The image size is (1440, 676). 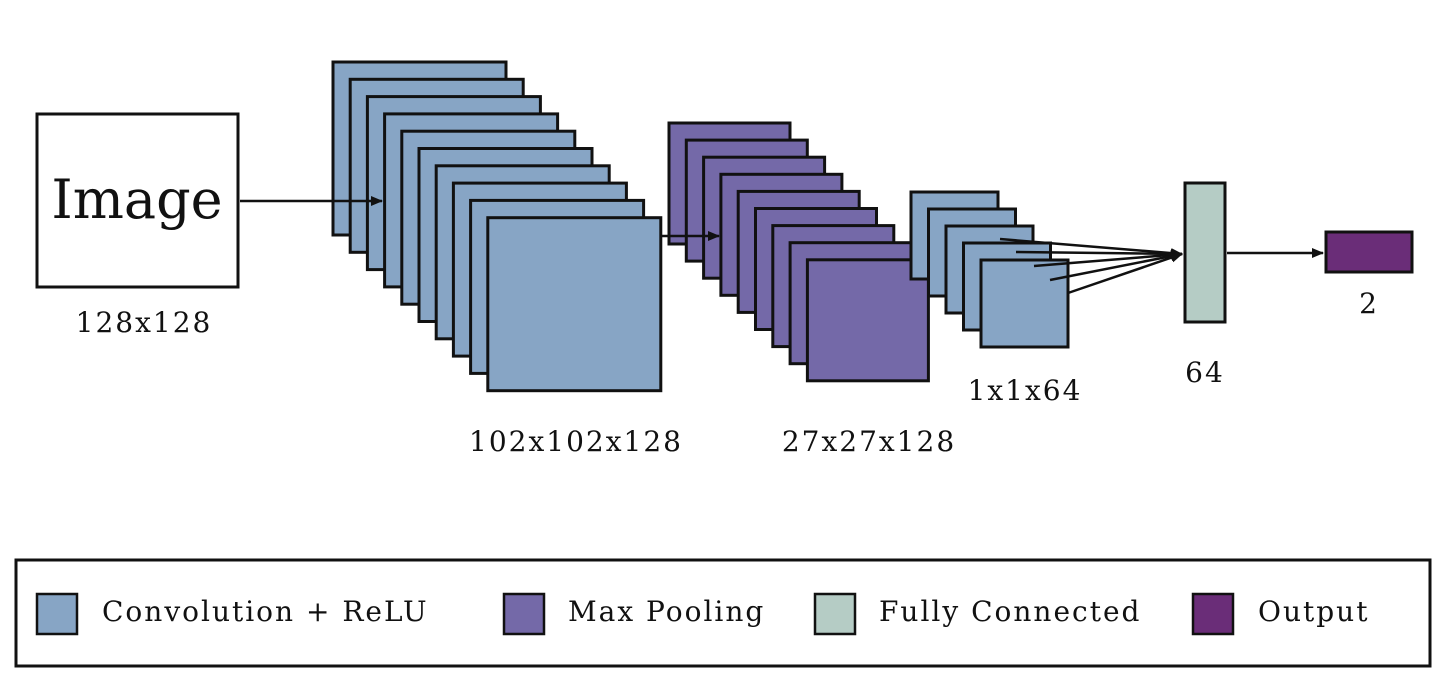 What do you see at coordinates (1369, 252) in the screenshot?
I see `output-layer` at bounding box center [1369, 252].